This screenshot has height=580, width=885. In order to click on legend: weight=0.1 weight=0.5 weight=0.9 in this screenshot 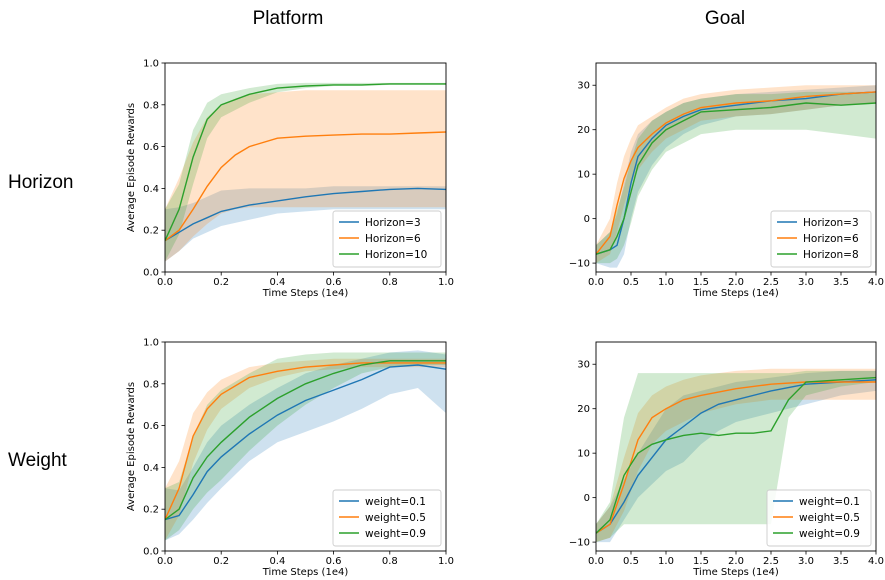, I will do `click(387, 518)`.